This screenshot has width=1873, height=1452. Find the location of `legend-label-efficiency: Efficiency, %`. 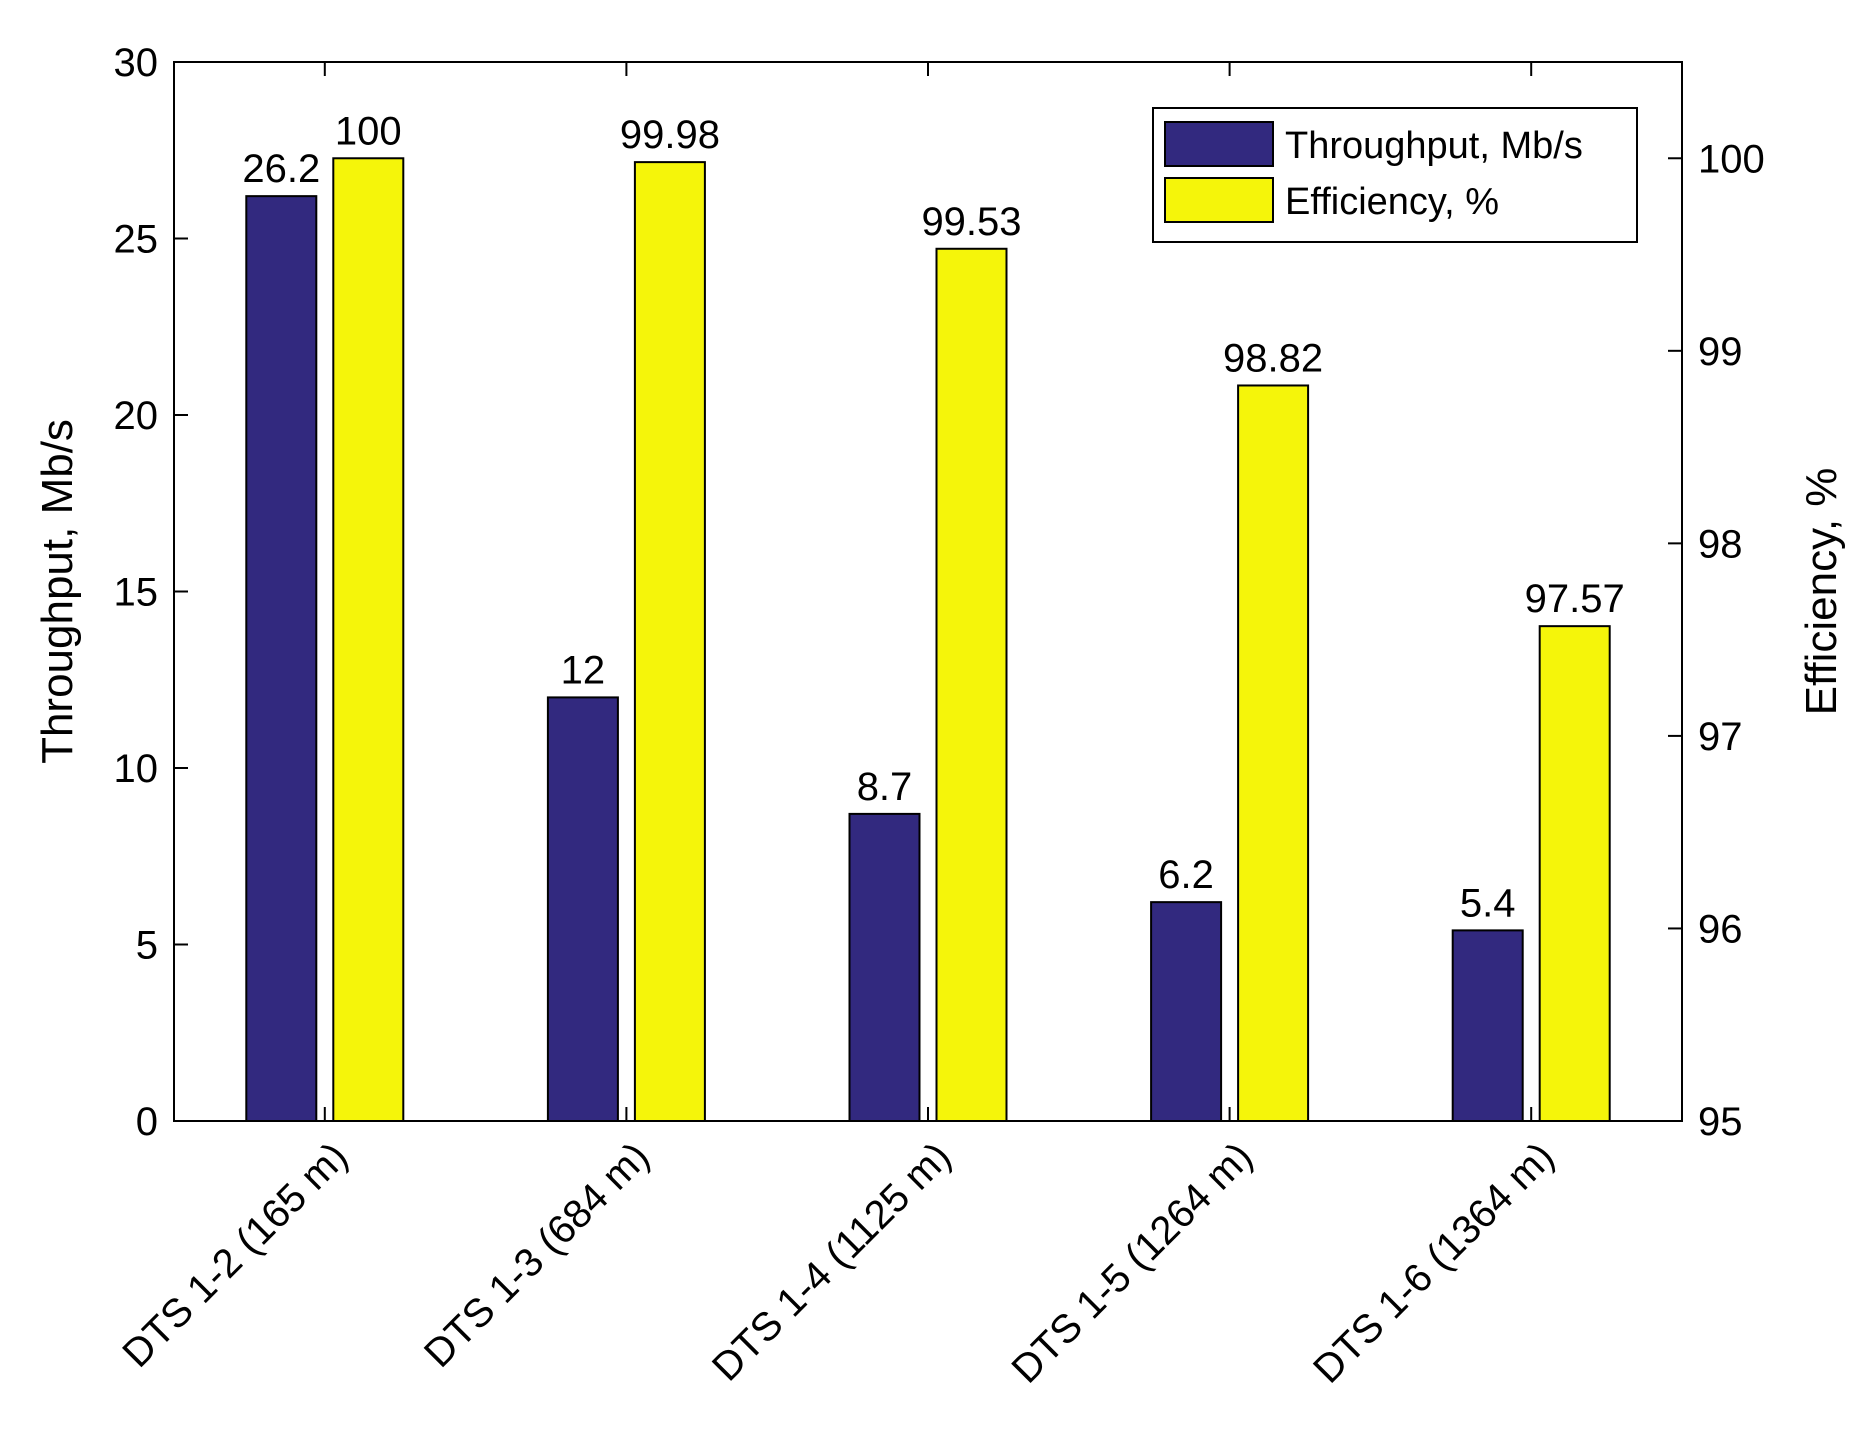

legend-label-efficiency: Efficiency, % is located at coordinates (1392, 202).